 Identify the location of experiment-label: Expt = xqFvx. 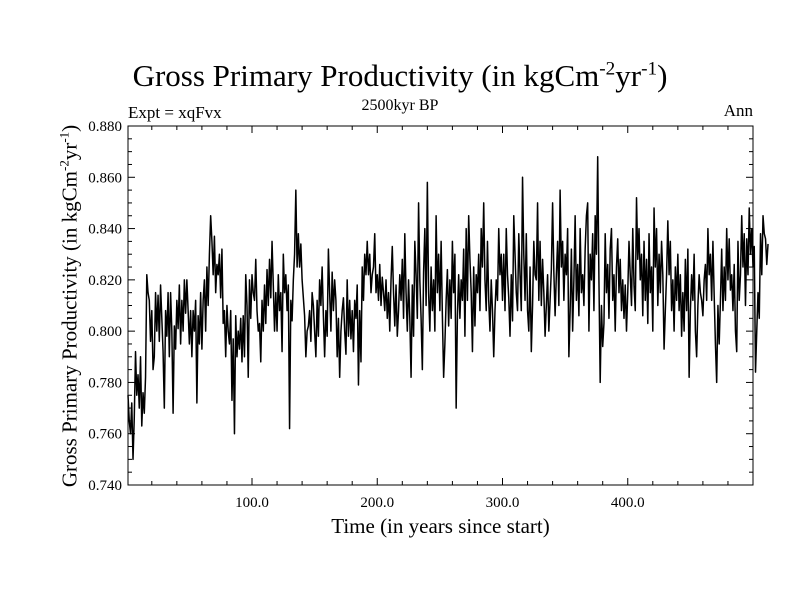
(175, 112).